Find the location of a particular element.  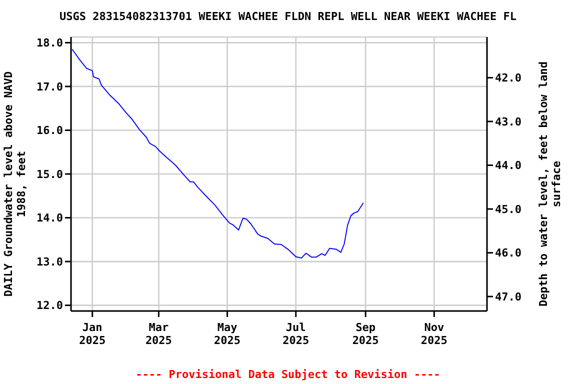

text: ---- Provisional Data Subject to Revision ---- is located at coordinates (288, 374).